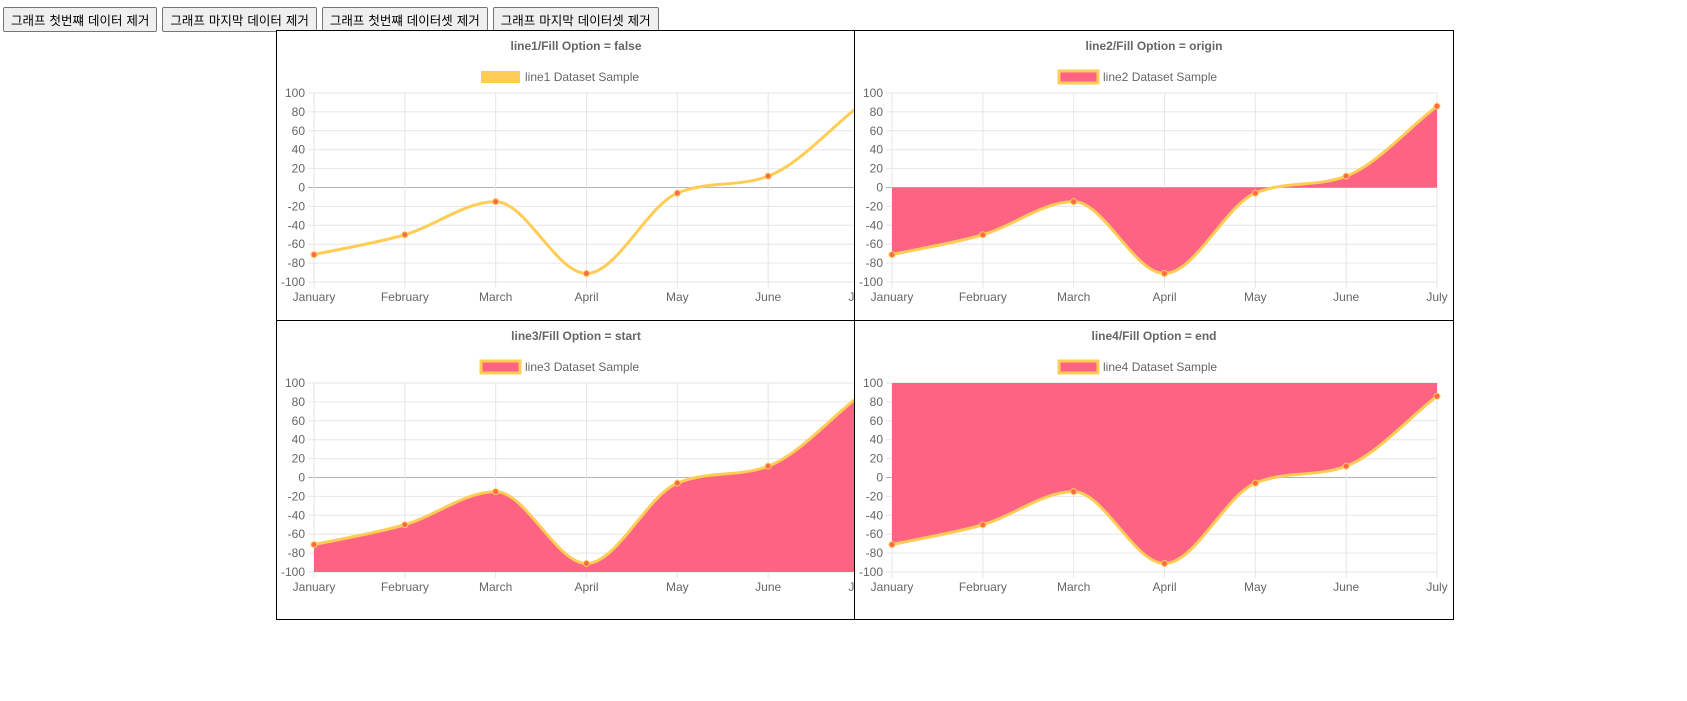  Describe the element at coordinates (239, 19) in the screenshot. I see `remove-last-data-button: 그래프 마지막 데이터 제거` at that location.